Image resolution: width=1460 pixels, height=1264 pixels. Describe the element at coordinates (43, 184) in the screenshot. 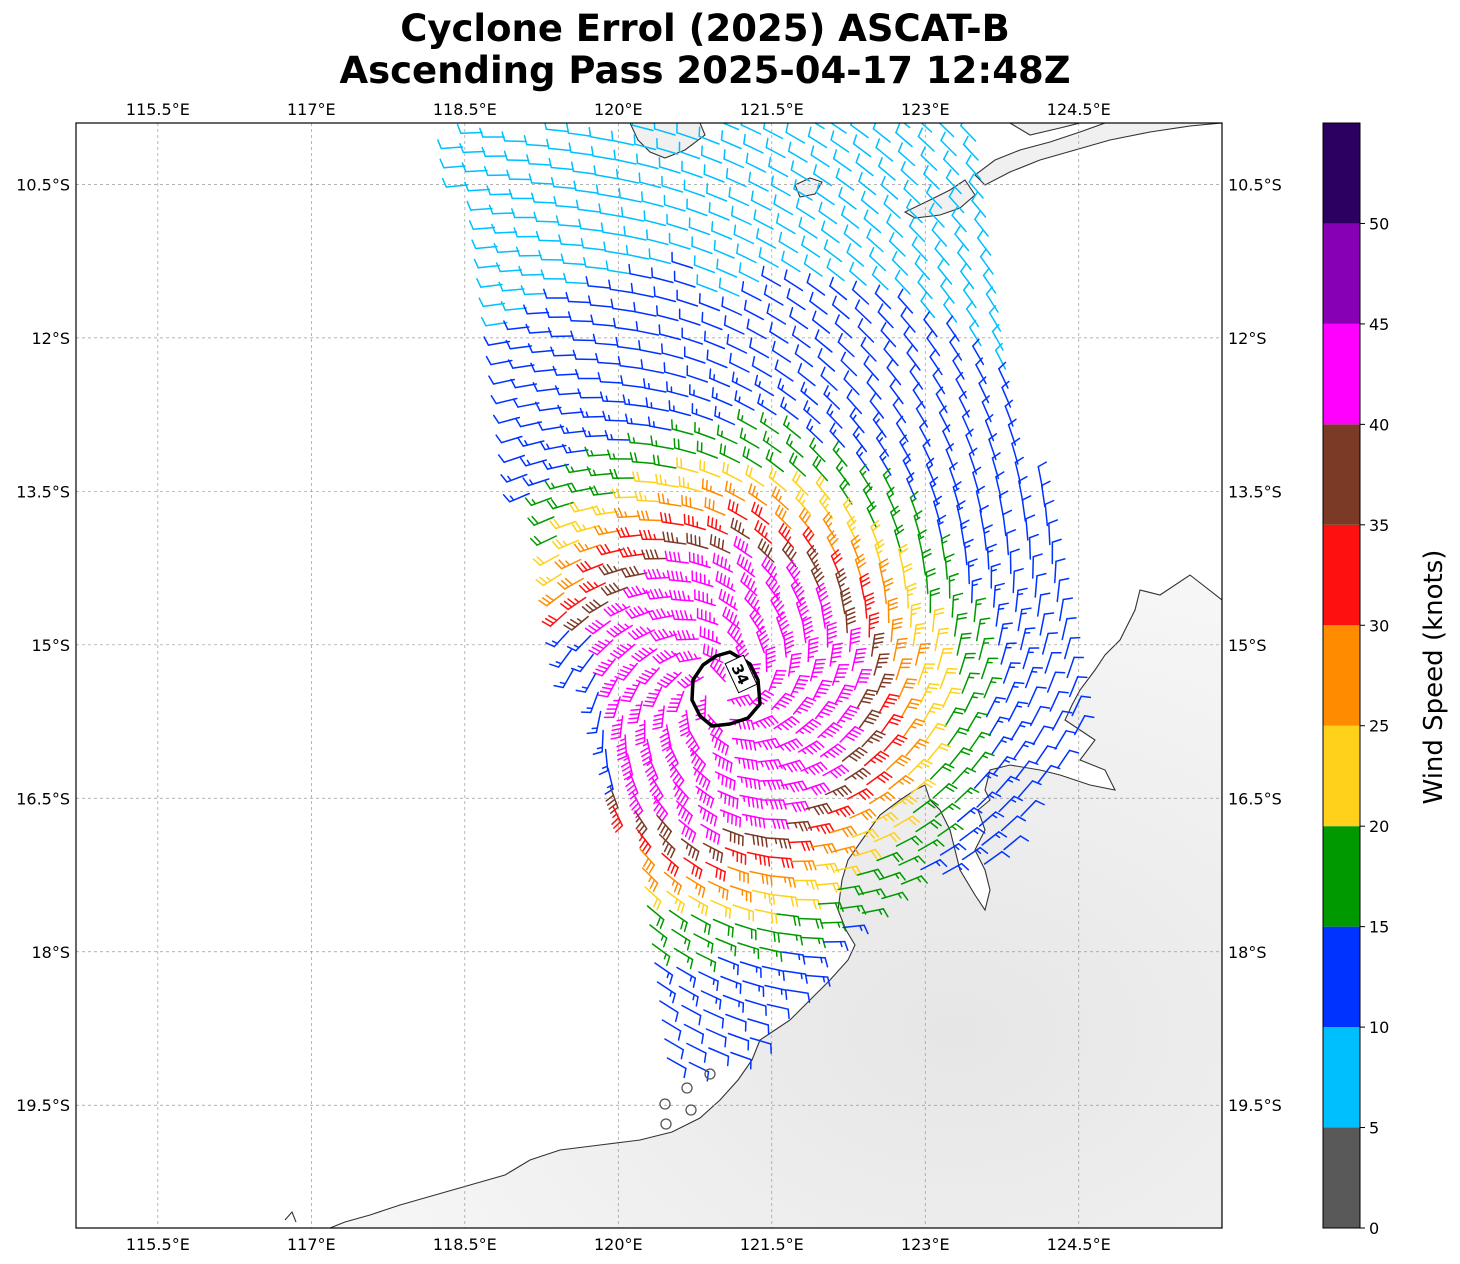

I see `lat-tick-label-left: 10.5°S` at that location.